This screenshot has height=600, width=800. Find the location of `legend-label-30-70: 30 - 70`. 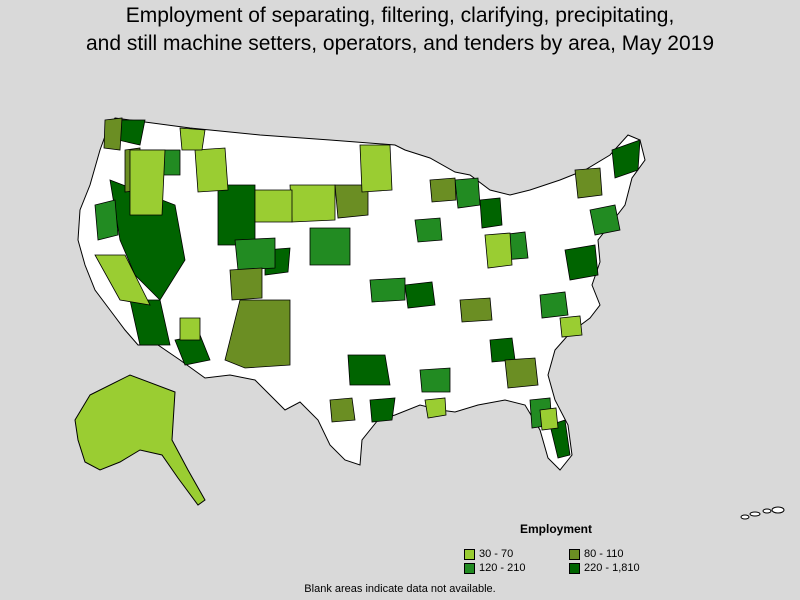

legend-label-30-70: 30 - 70 is located at coordinates (496, 554).